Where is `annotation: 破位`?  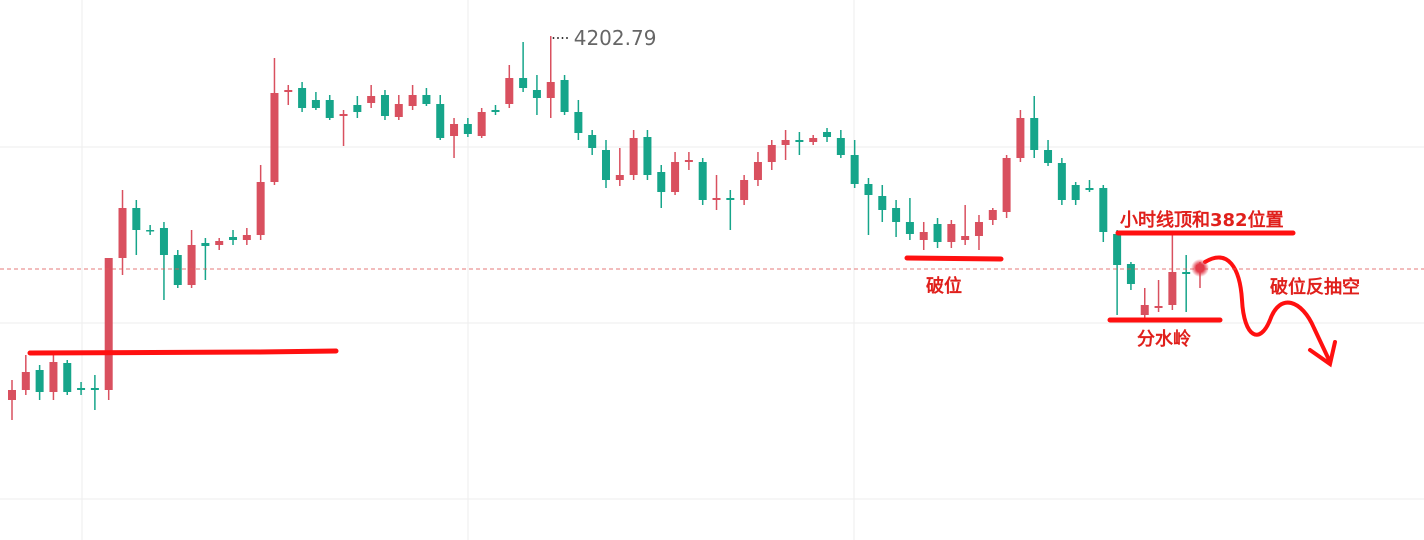 annotation: 破位 is located at coordinates (944, 286).